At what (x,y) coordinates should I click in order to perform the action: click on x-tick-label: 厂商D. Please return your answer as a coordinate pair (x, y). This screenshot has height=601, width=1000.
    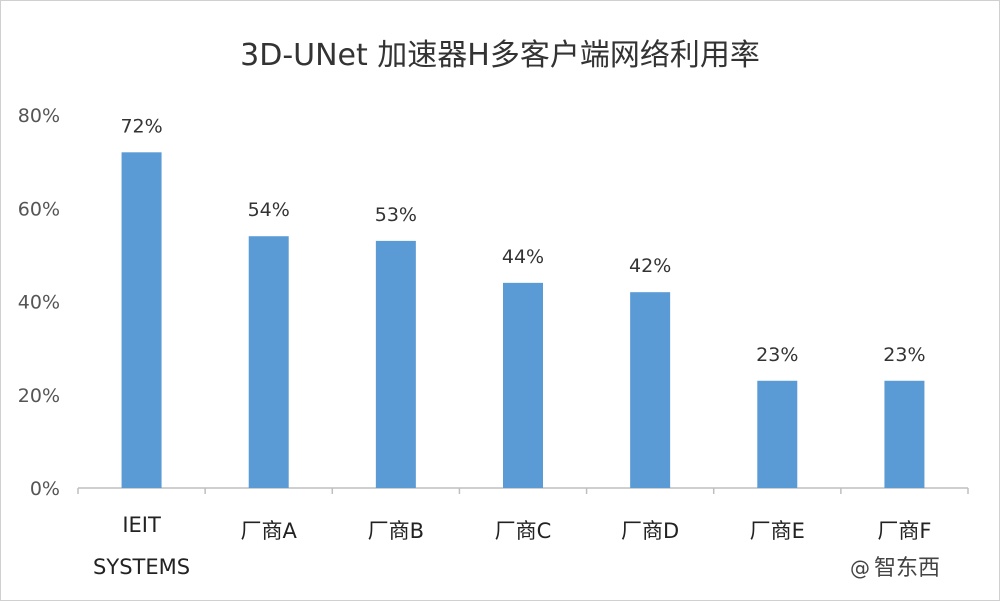
    Looking at the image, I should click on (650, 531).